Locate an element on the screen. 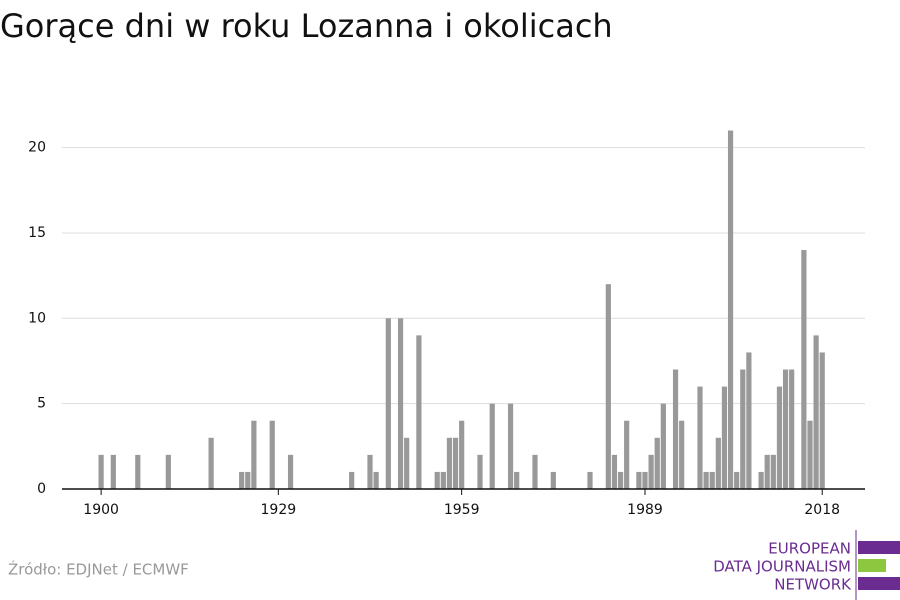 This screenshot has width=900, height=600. x-tick-label: 1929 is located at coordinates (279, 510).